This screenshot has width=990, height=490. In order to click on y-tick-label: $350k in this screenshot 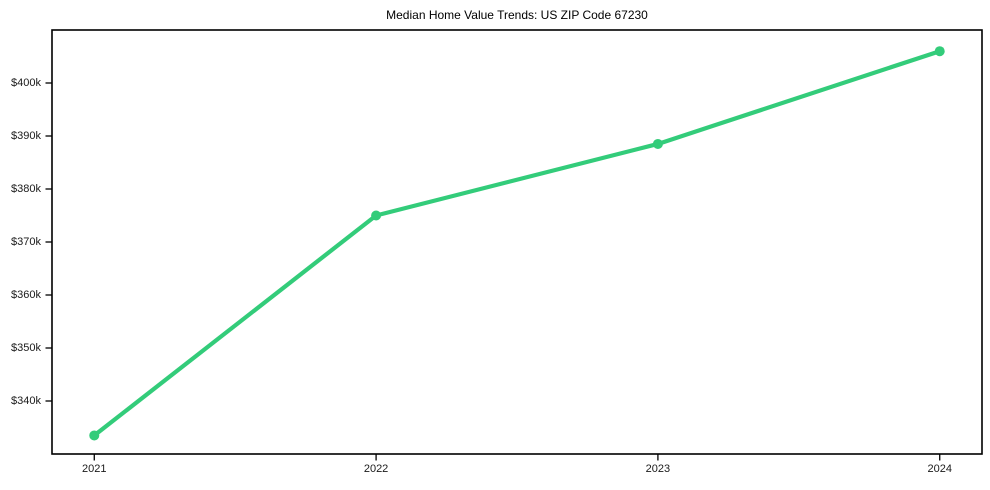, I will do `click(26, 348)`.